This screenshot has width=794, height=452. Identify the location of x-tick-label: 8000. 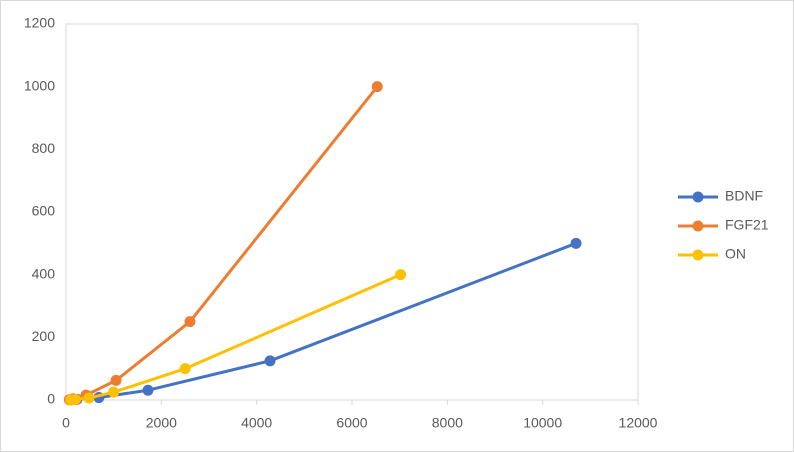
(447, 423).